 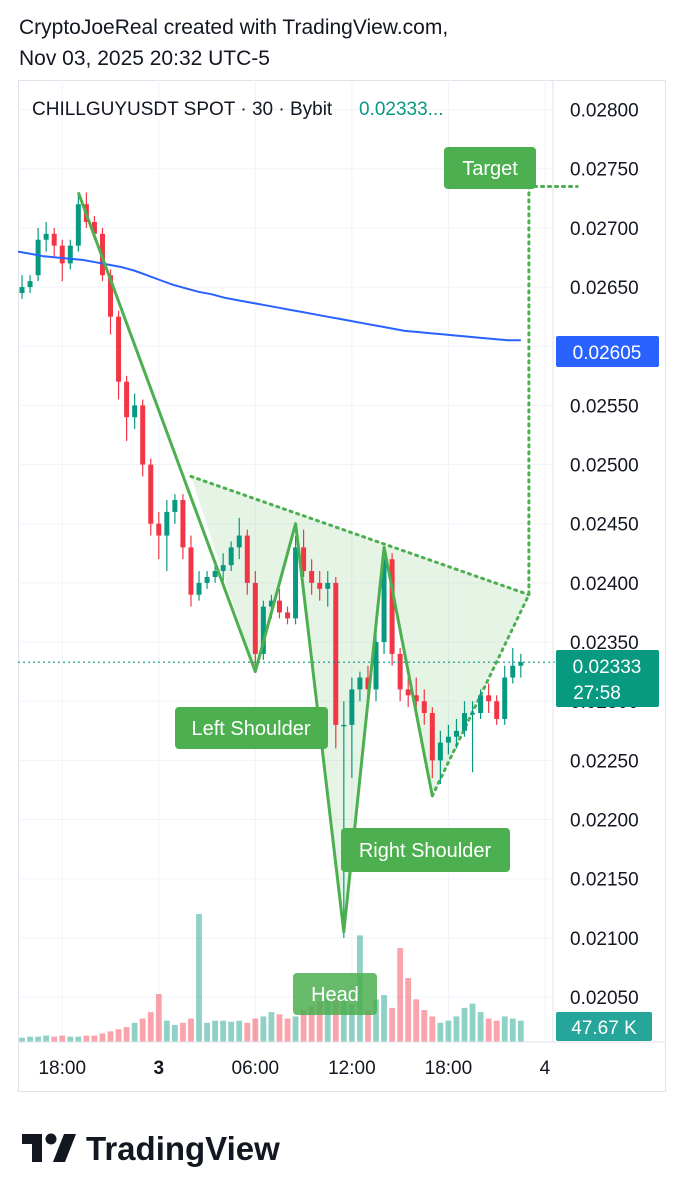 What do you see at coordinates (425, 850) in the screenshot?
I see `right-shoulder-label: Right Shoulder` at bounding box center [425, 850].